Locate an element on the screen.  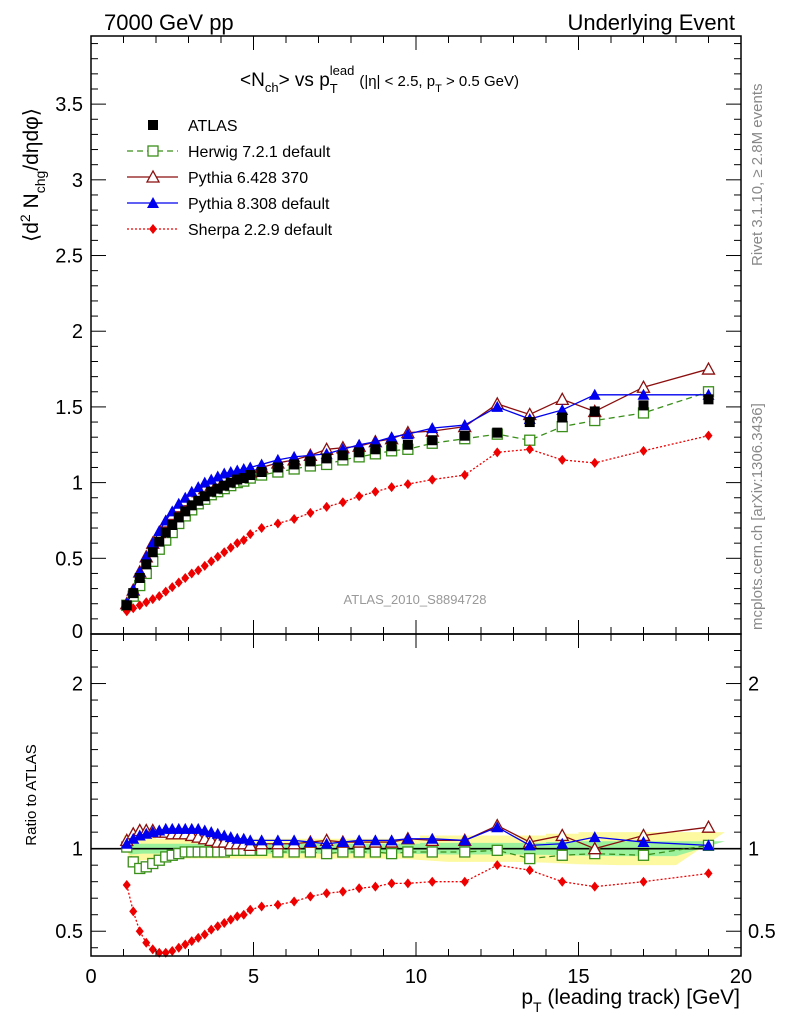
rivet-version-label: Rivet 3.1.10, ≥ 2.8M events is located at coordinates (757, 175).